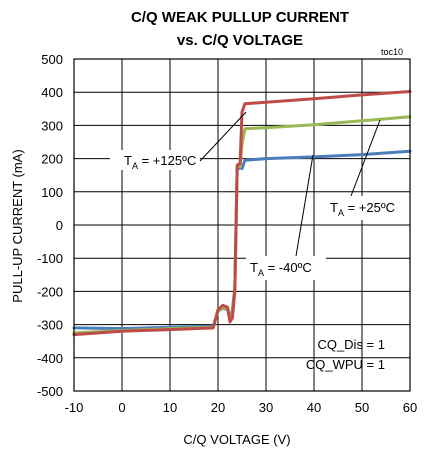 This screenshot has height=456, width=432. I want to click on y-tick-label: 0, so click(59, 225).